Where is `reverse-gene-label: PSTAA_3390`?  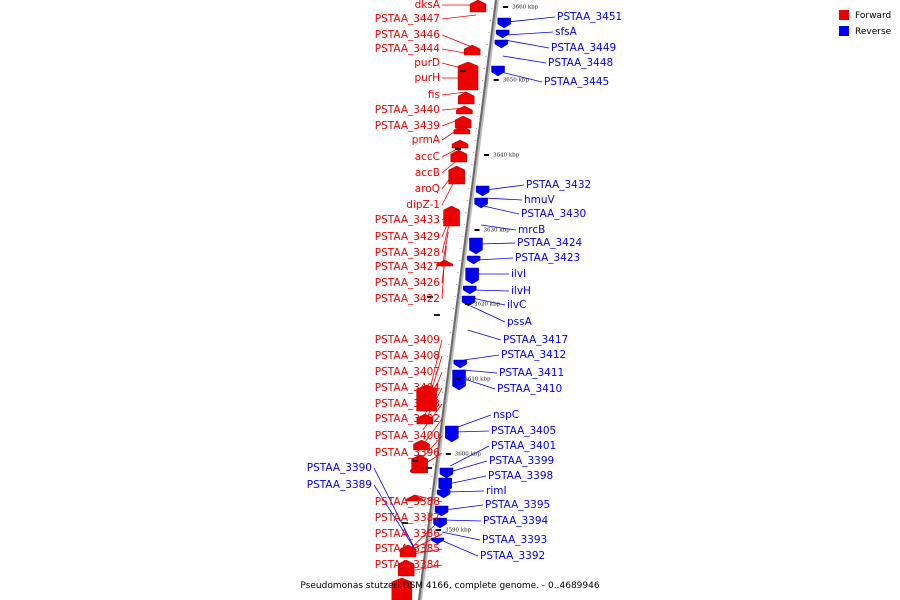
reverse-gene-label: PSTAA_3390 is located at coordinates (339, 468).